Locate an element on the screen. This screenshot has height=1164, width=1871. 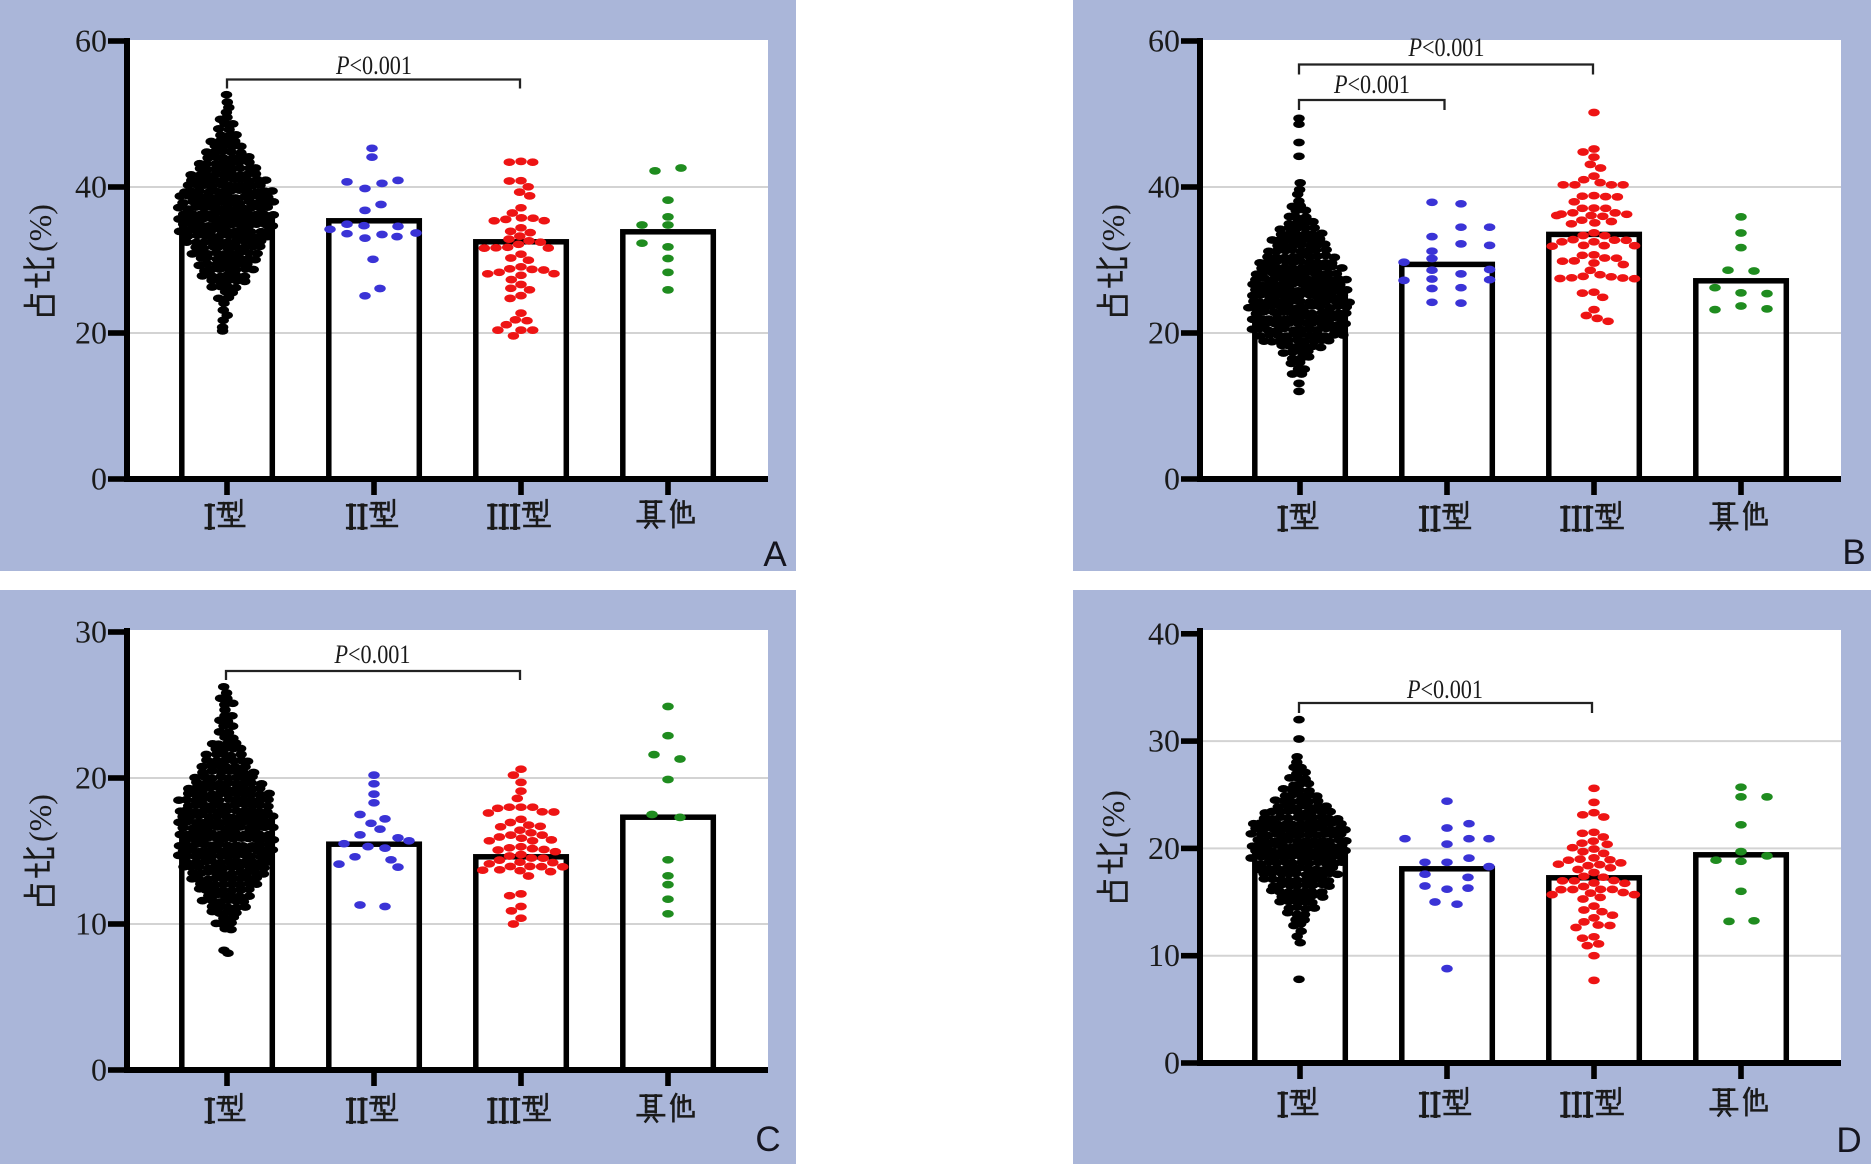
svg-text: A is located at coordinates (775, 553).